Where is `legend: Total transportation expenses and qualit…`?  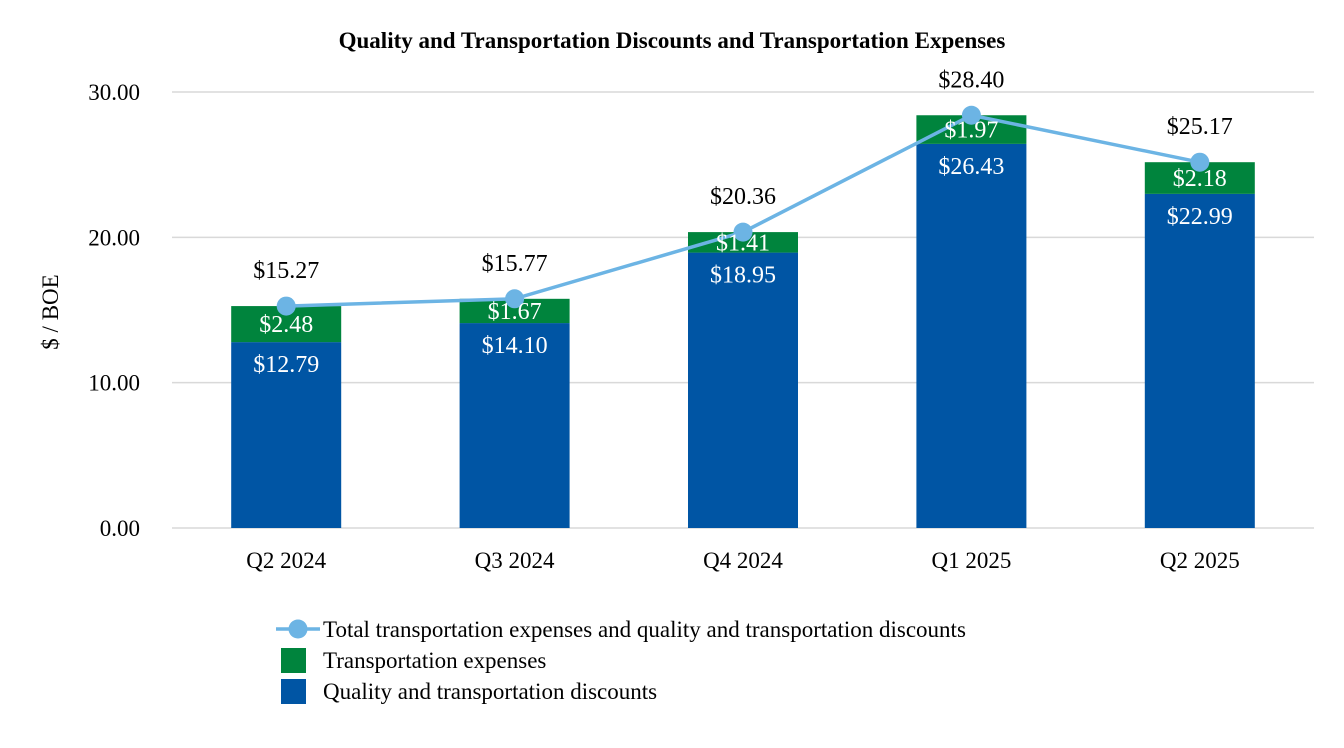 legend: Total transportation expenses and qualit… is located at coordinates (621, 660).